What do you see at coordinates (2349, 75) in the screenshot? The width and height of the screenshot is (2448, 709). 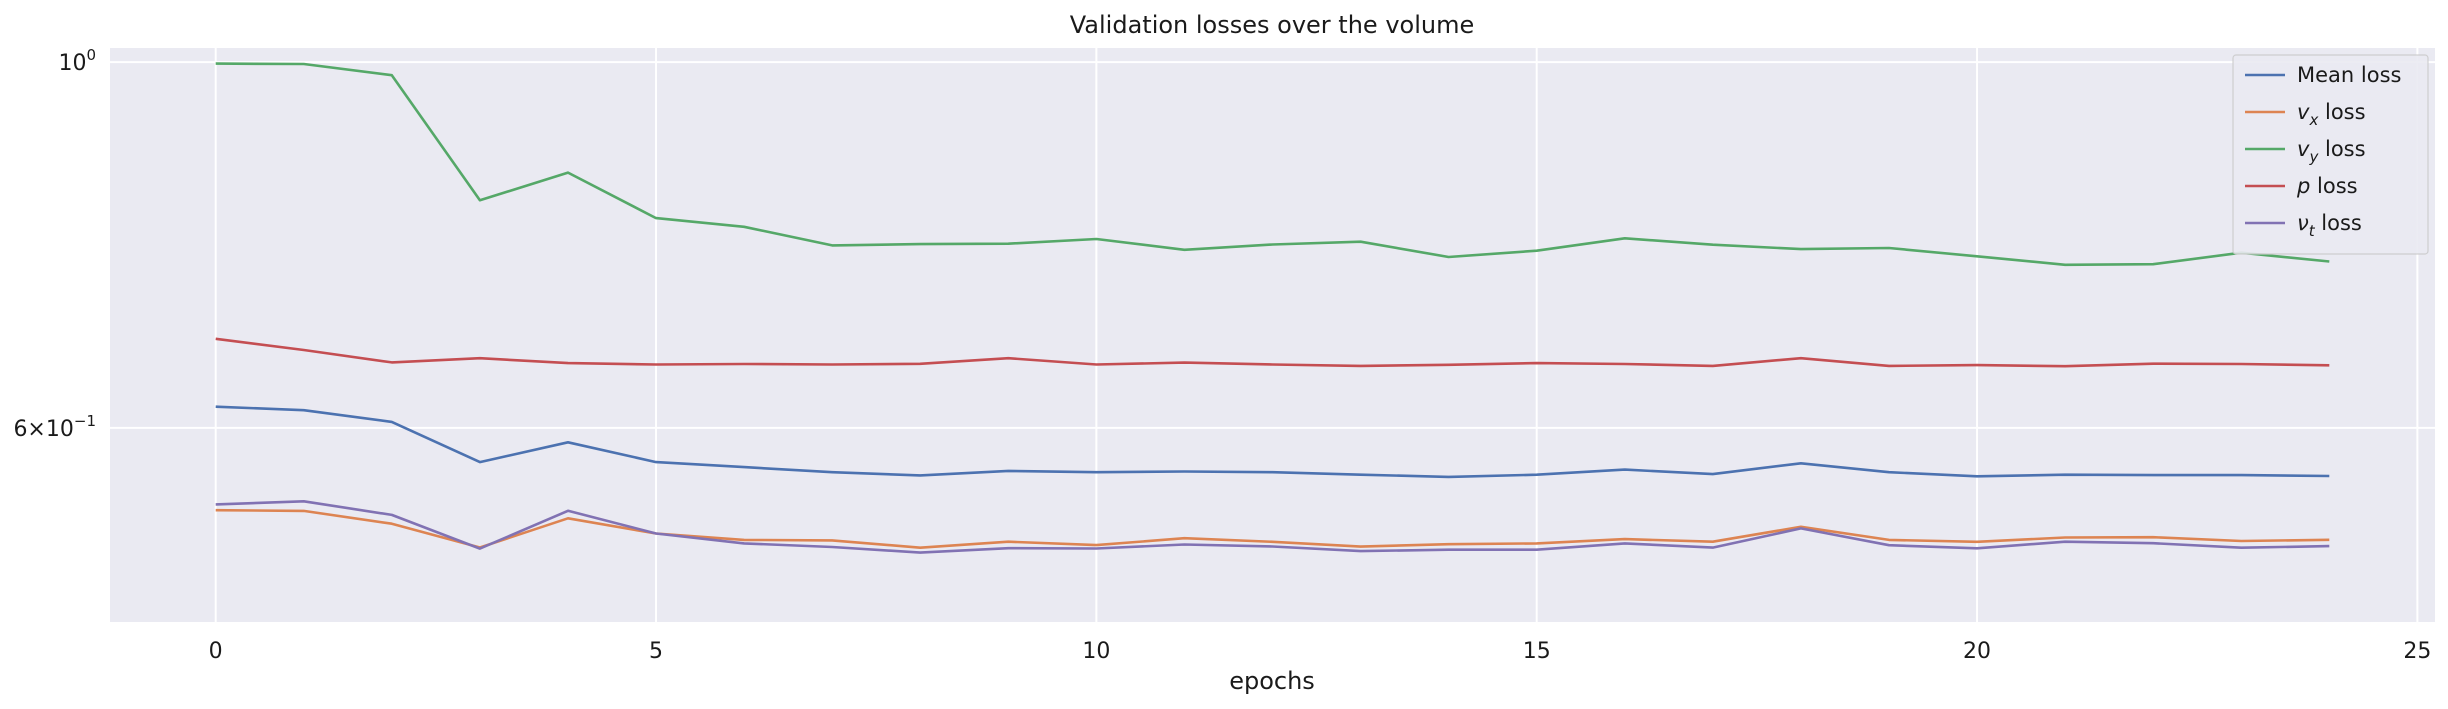 I see `legend-label: Mean loss` at bounding box center [2349, 75].